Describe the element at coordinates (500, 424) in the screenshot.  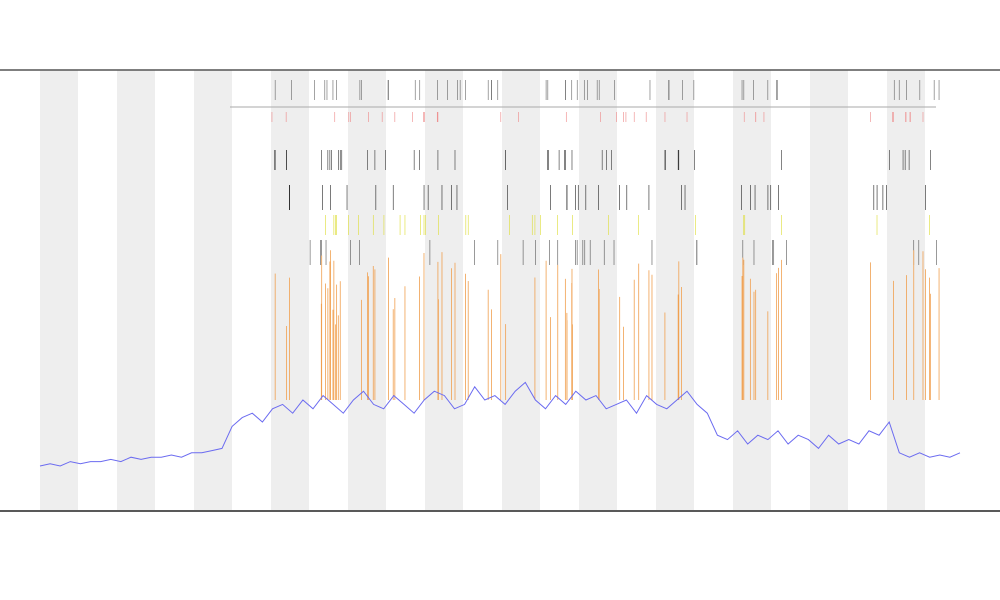
I see `data-line` at that location.